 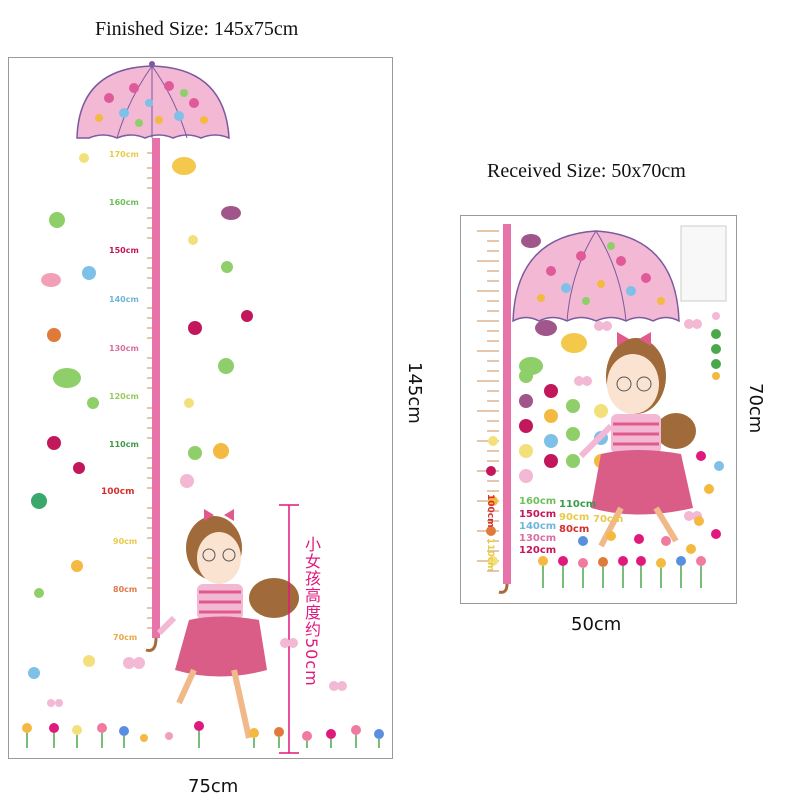 What do you see at coordinates (125, 637) in the screenshot?
I see `ruler-tick-label: 70cm` at bounding box center [125, 637].